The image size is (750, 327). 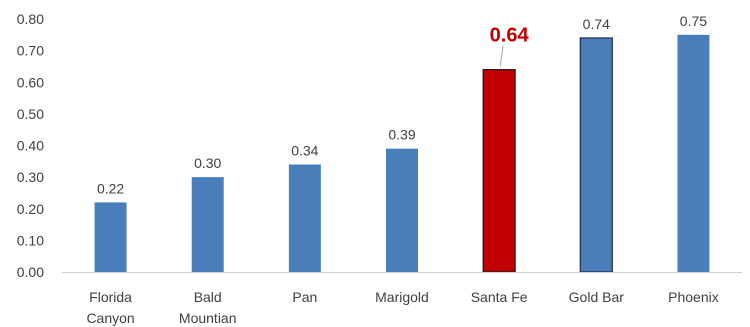 I want to click on x-category-label-line: Bald, so click(x=208, y=297).